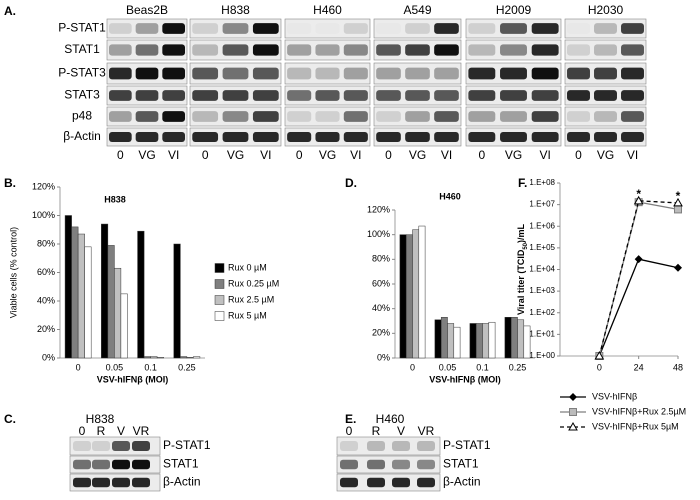 Image resolution: width=700 pixels, height=500 pixels. Describe the element at coordinates (542, 312) in the screenshot. I see `y-tick-label: 1.E+02` at that location.